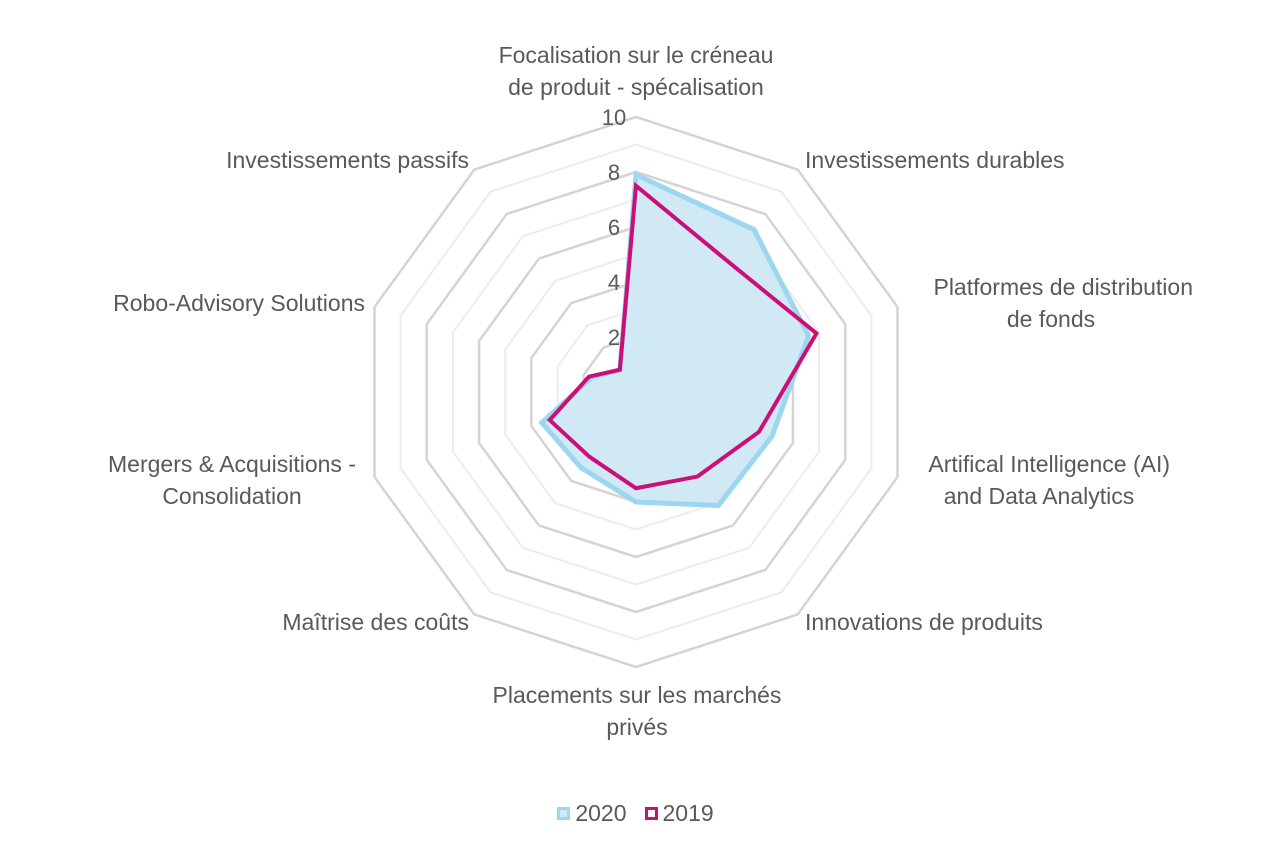 Image resolution: width=1271 pixels, height=851 pixels. Describe the element at coordinates (614, 337) in the screenshot. I see `tick-label-2: 2` at that location.